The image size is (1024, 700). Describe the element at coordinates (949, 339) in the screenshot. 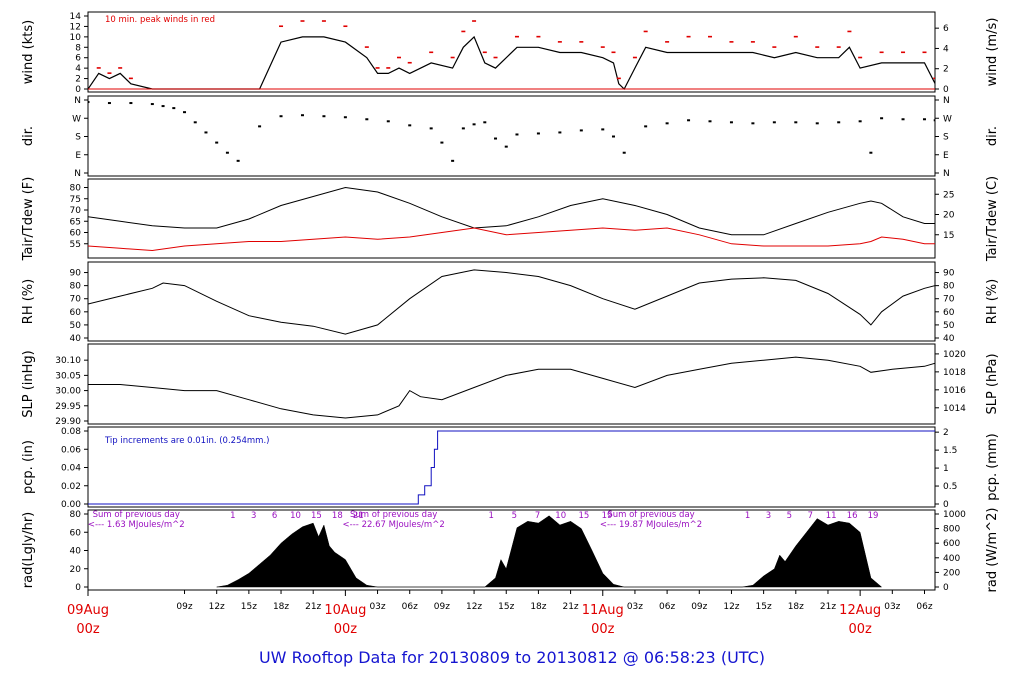

I see `tick-label-right: 40` at that location.